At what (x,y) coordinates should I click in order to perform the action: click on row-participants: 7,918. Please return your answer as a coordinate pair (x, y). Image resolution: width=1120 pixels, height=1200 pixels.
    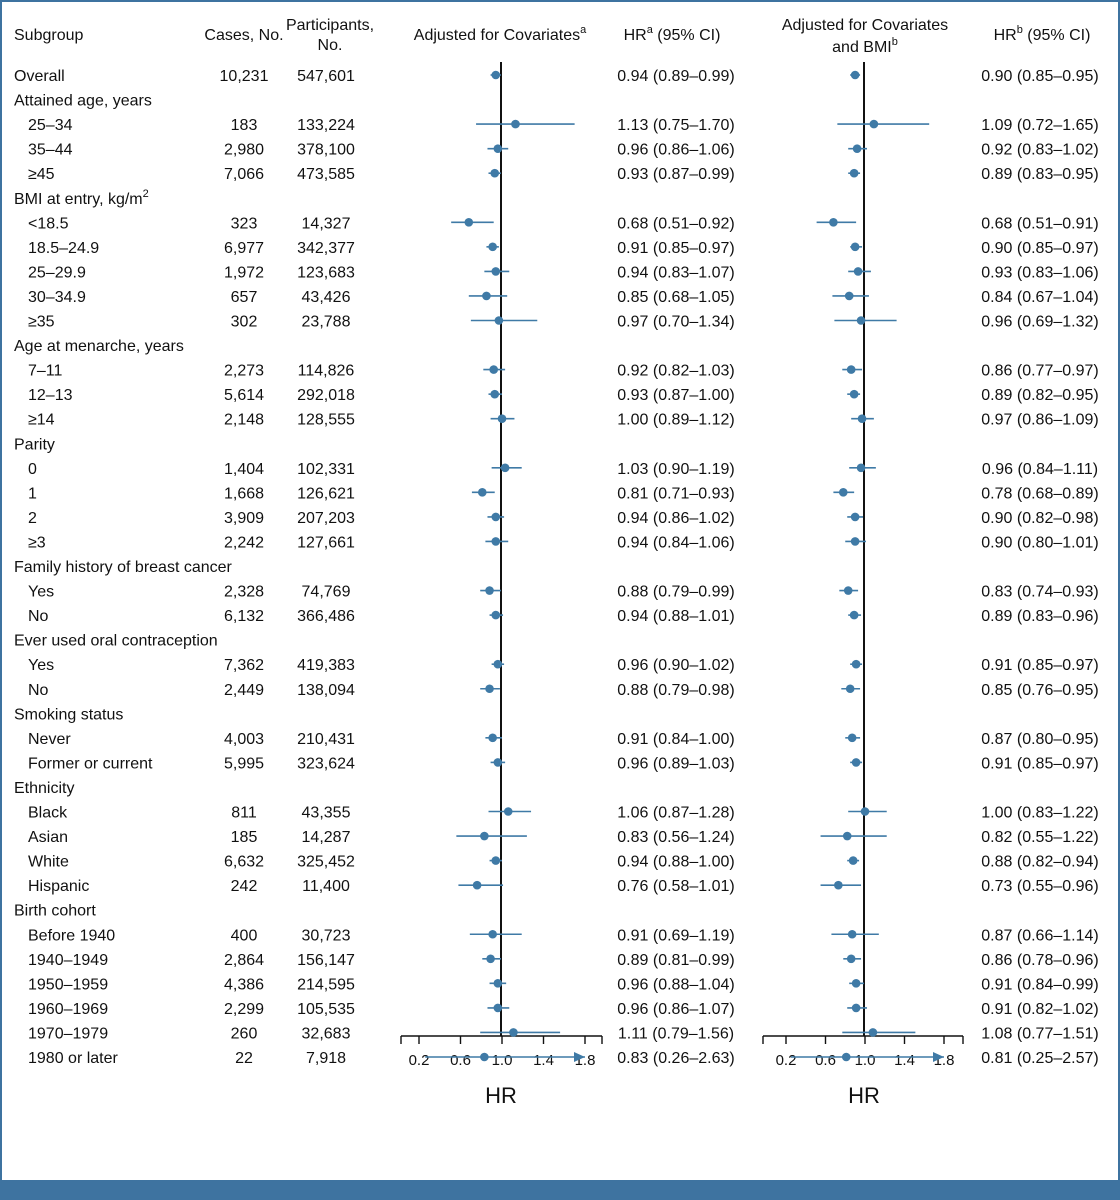
    Looking at the image, I should click on (326, 1058).